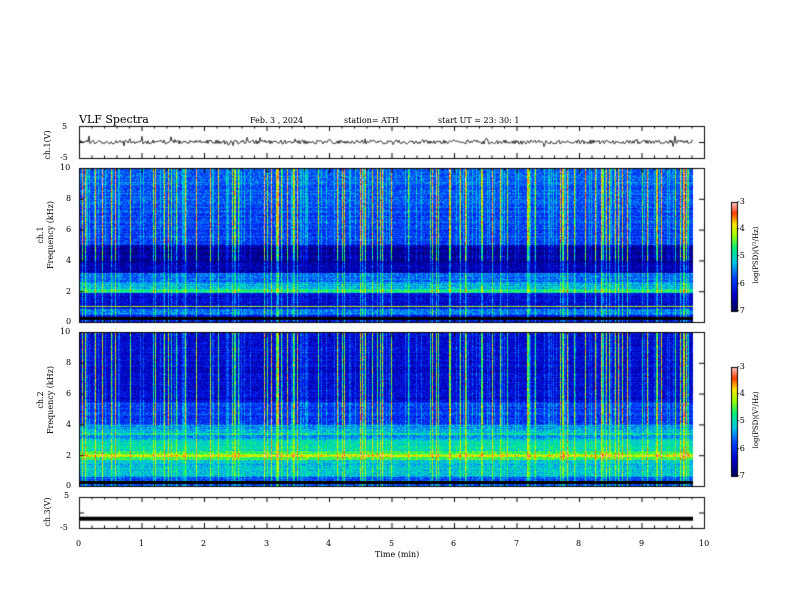  Describe the element at coordinates (704, 543) in the screenshot. I see `xtick-10: 10` at that location.